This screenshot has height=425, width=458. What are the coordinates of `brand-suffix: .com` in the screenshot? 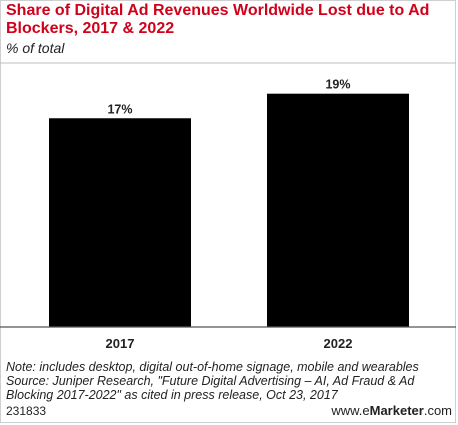 It's located at (437, 410).